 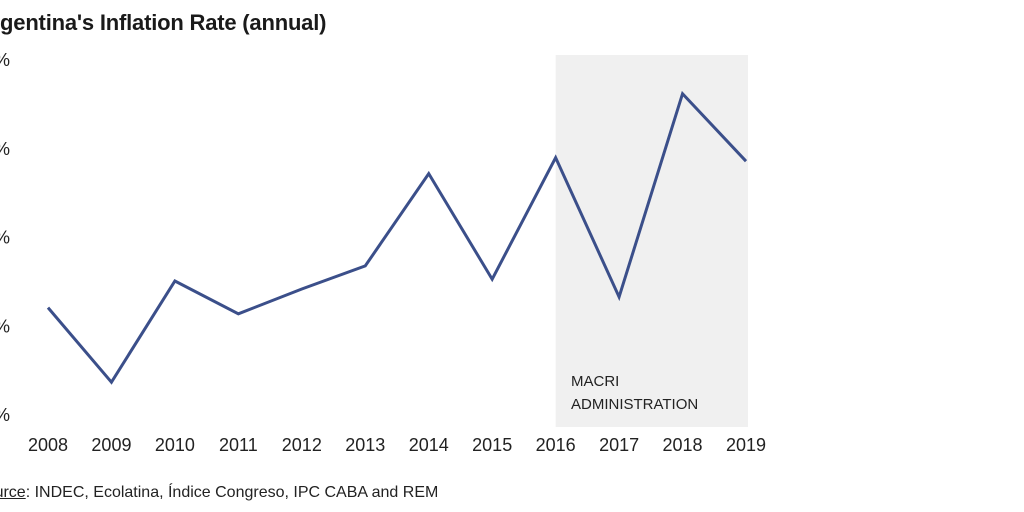 I want to click on x-tick-label: 2019, so click(x=746, y=445).